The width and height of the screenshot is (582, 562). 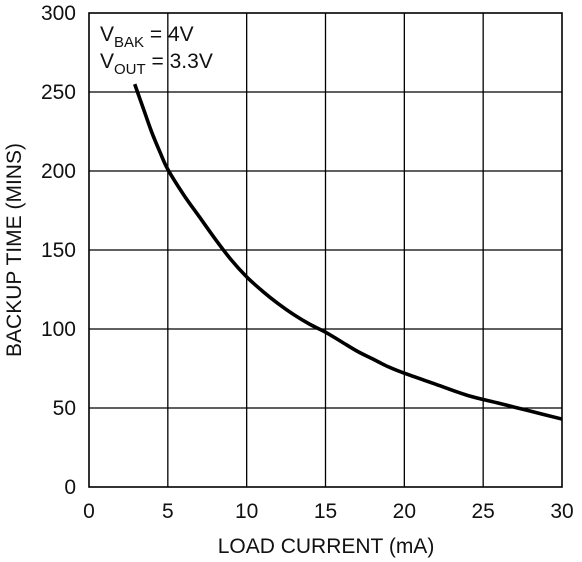 I want to click on x-tick-label-4: 20, so click(x=404, y=511).